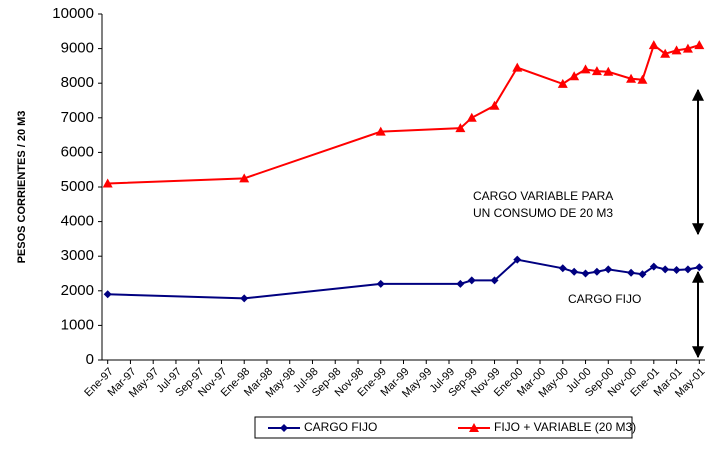 The width and height of the screenshot is (705, 476). I want to click on annotation: CARGO VARIABLE PARA, so click(543, 196).